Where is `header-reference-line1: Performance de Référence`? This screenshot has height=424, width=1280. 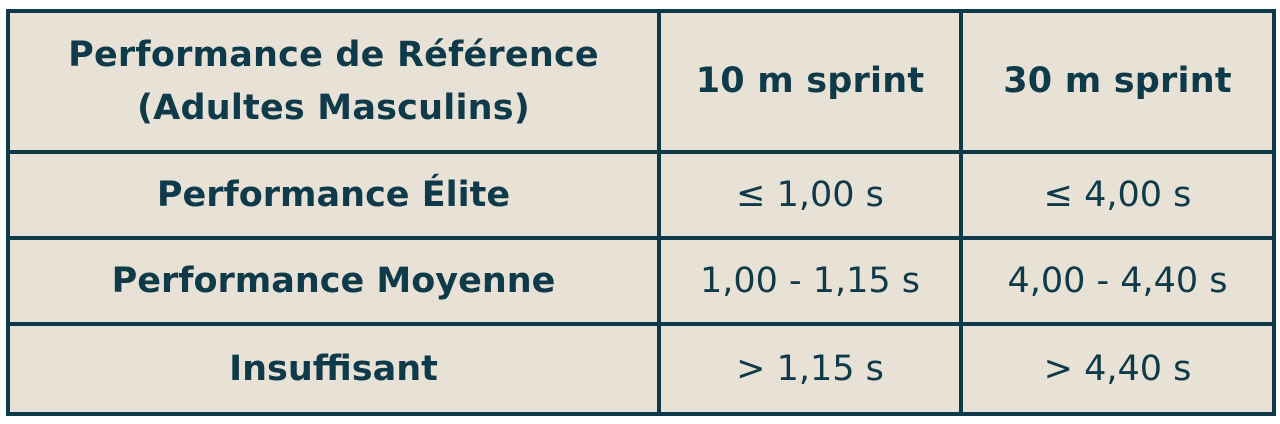 header-reference-line1: Performance de Référence is located at coordinates (333, 55).